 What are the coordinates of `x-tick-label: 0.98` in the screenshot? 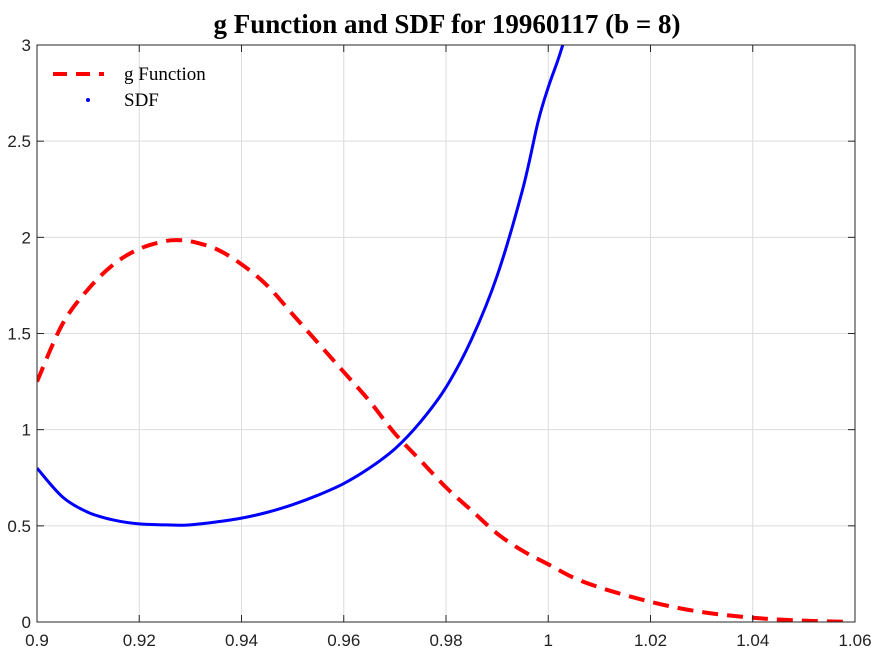 It's located at (445, 640).